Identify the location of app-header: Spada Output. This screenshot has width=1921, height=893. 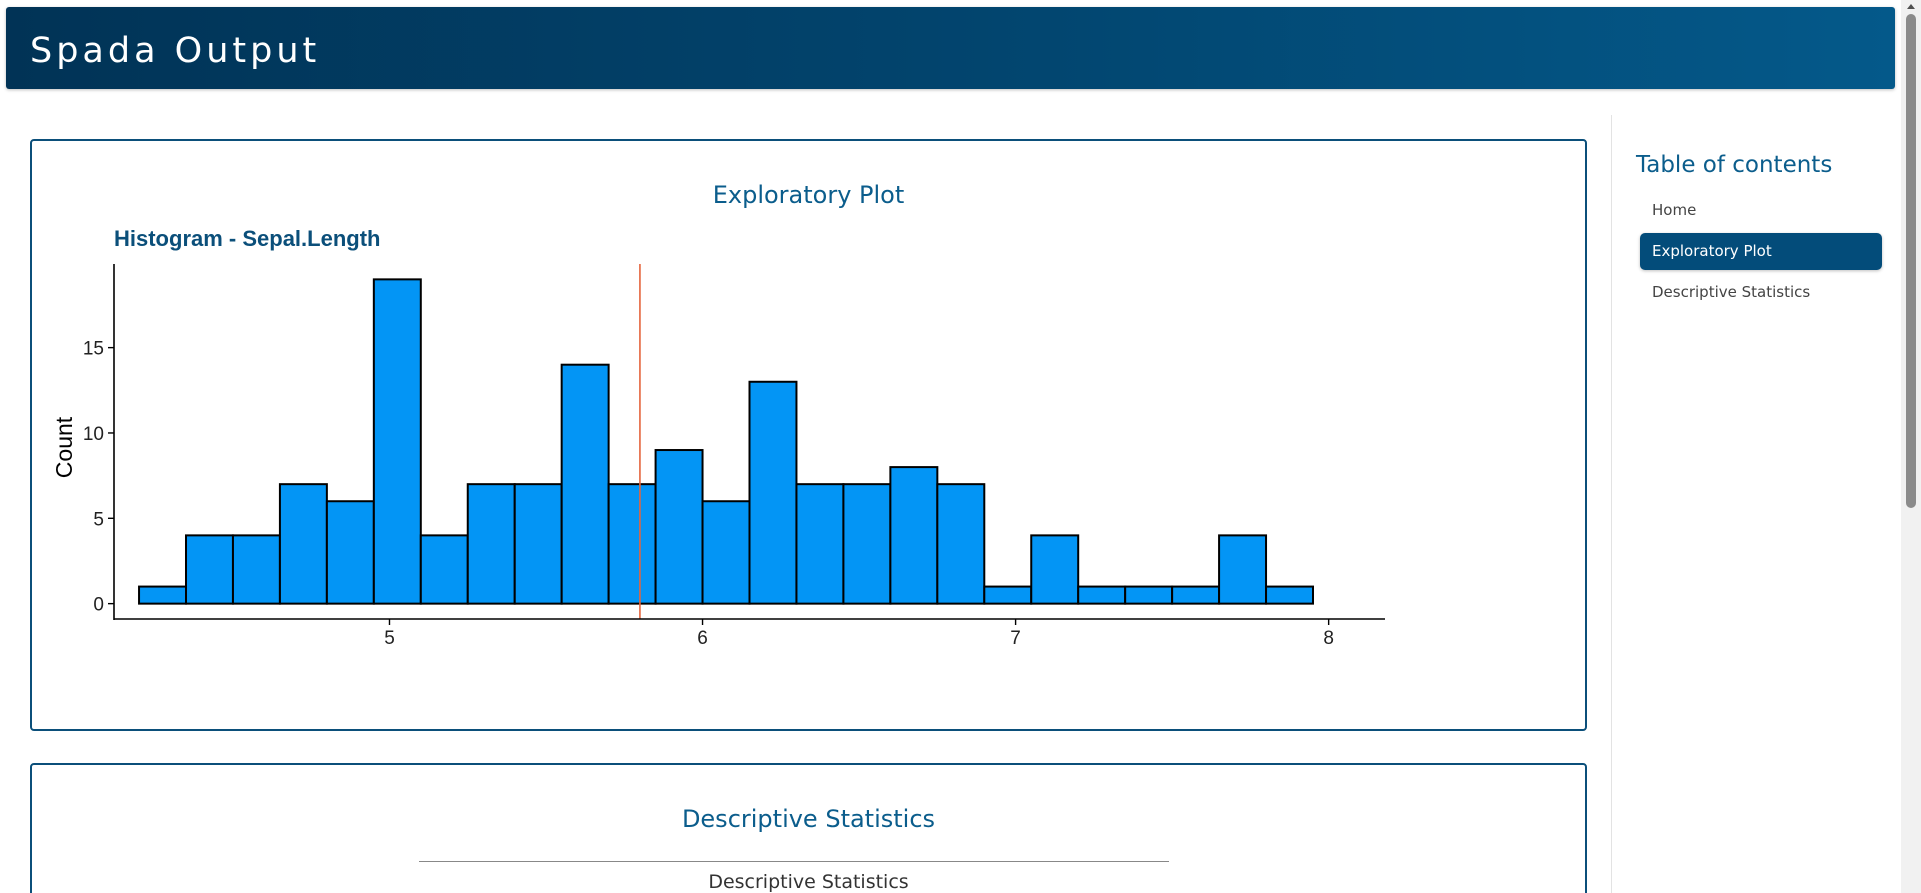
(950, 48).